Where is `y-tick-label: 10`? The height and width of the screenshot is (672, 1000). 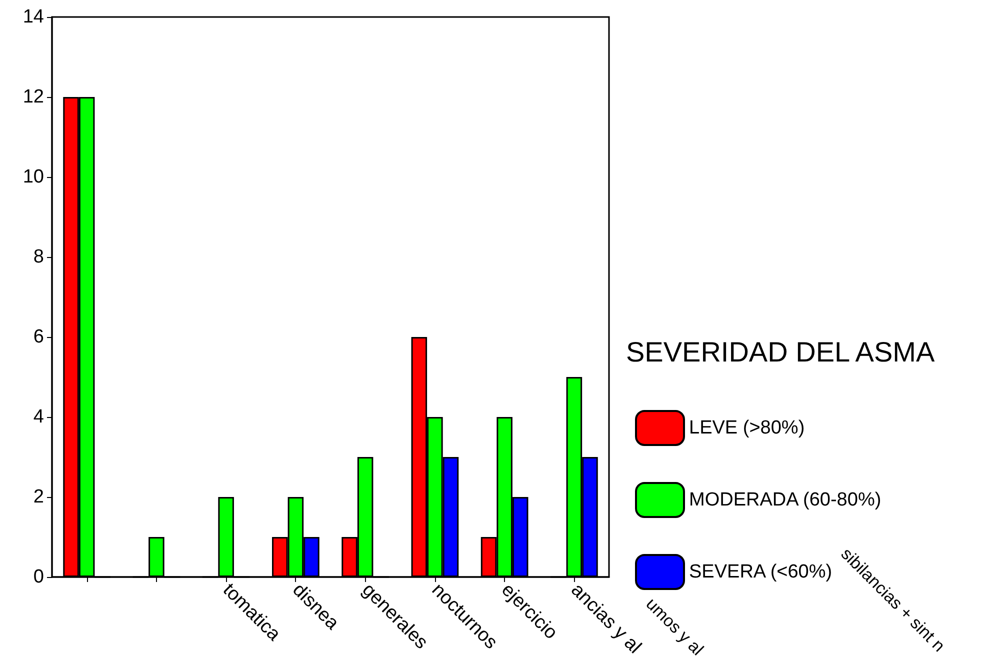 y-tick-label: 10 is located at coordinates (33, 177).